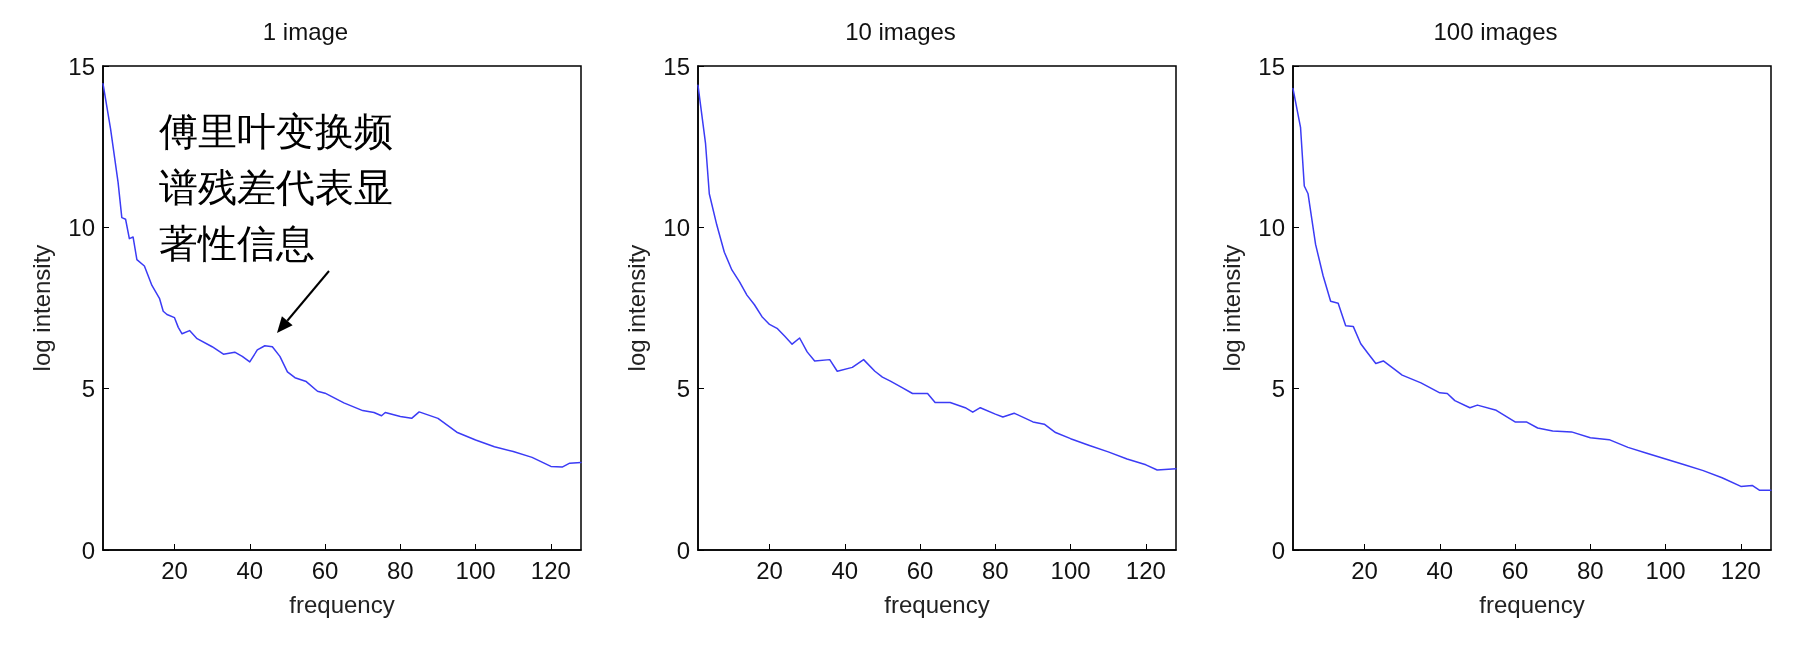 This screenshot has width=1808, height=647. What do you see at coordinates (1495, 31) in the screenshot?
I see `chart-title: 100 images` at bounding box center [1495, 31].